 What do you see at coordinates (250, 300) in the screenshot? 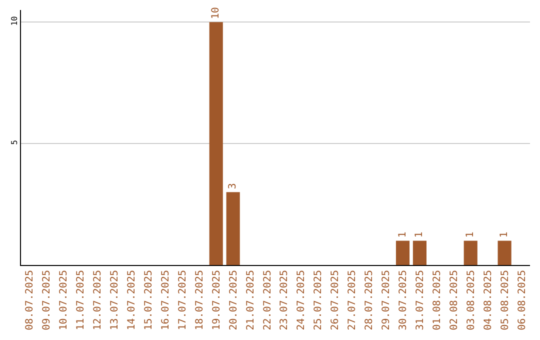
I see `x-tick-label: 21.07.2025` at bounding box center [250, 300].